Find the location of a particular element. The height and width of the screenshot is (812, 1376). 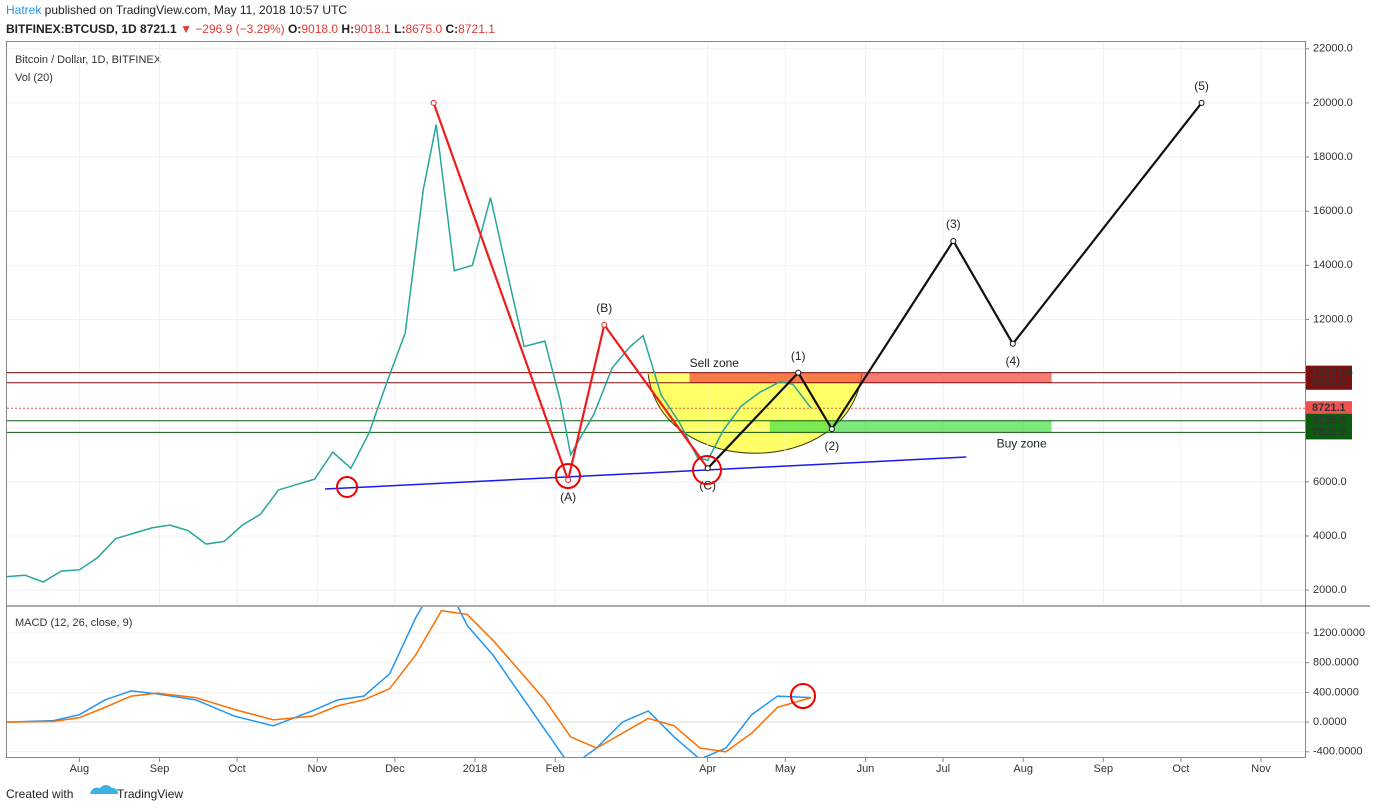

x-tick-label: Jul is located at coordinates (943, 769).